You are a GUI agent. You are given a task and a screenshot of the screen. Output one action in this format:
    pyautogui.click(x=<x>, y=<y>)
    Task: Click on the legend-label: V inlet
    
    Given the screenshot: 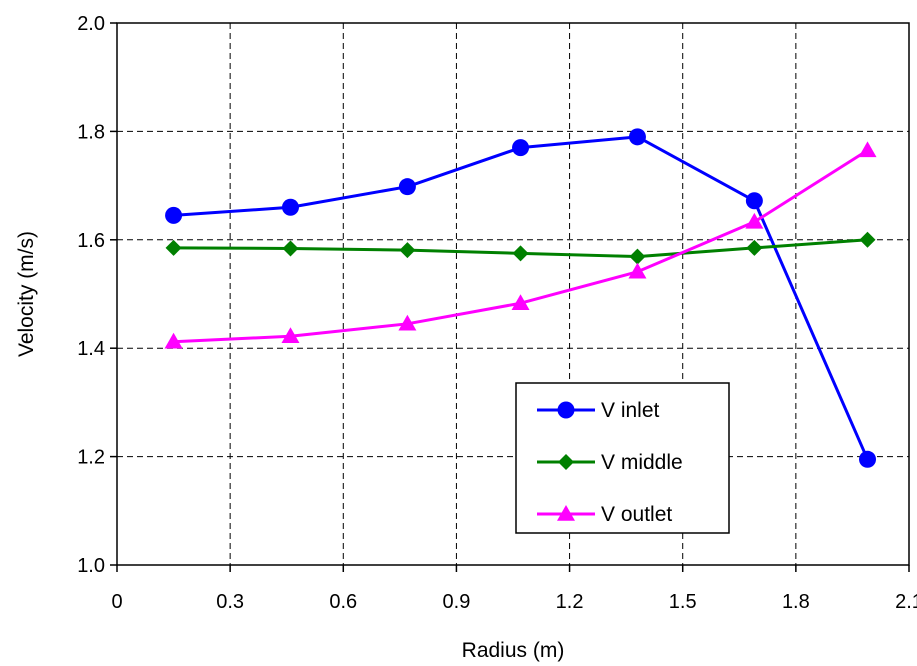 What is the action you would take?
    pyautogui.click(x=630, y=410)
    